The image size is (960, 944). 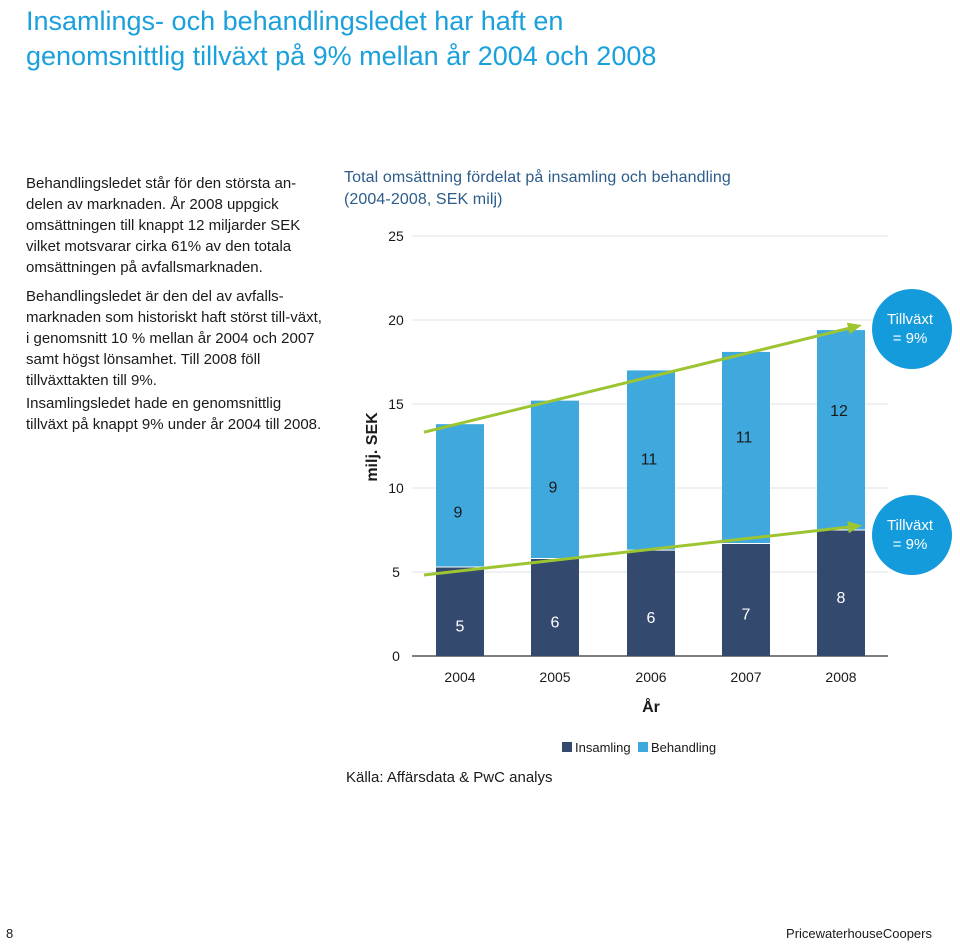 I want to click on legend-label-insamling: Insamling, so click(x=603, y=747).